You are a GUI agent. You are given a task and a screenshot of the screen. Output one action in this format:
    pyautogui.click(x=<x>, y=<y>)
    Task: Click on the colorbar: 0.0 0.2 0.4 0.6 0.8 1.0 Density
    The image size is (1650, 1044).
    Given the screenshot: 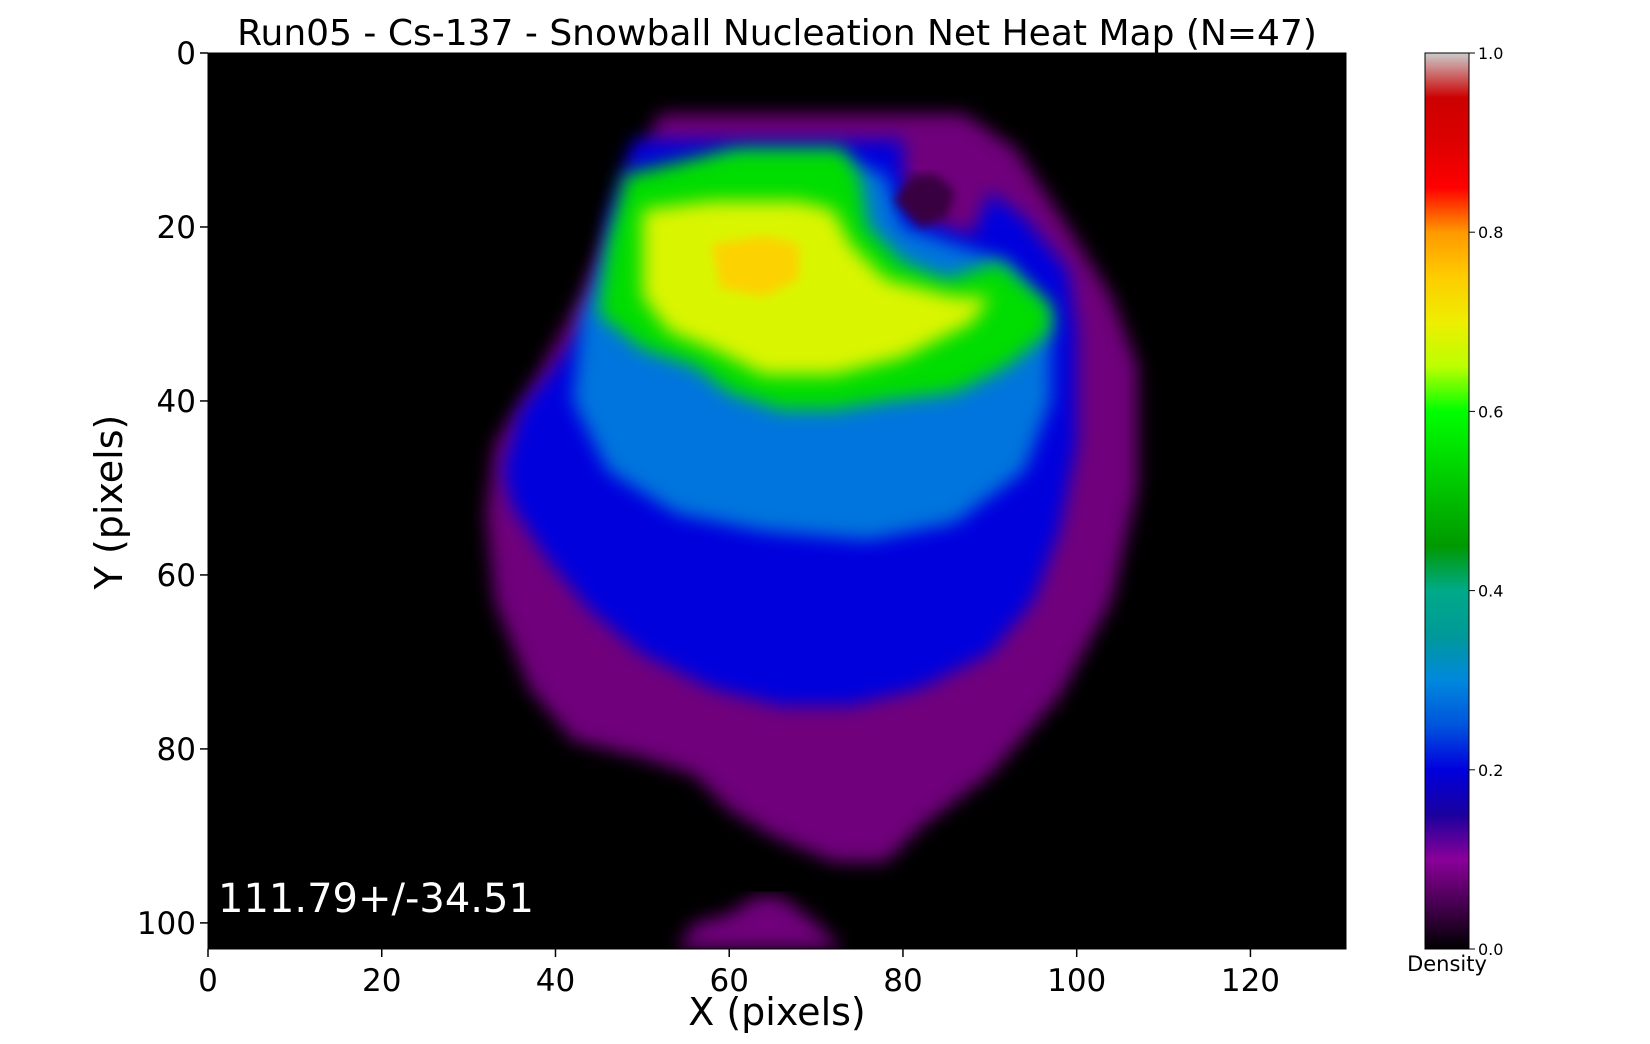 What is the action you would take?
    pyautogui.click(x=1455, y=510)
    